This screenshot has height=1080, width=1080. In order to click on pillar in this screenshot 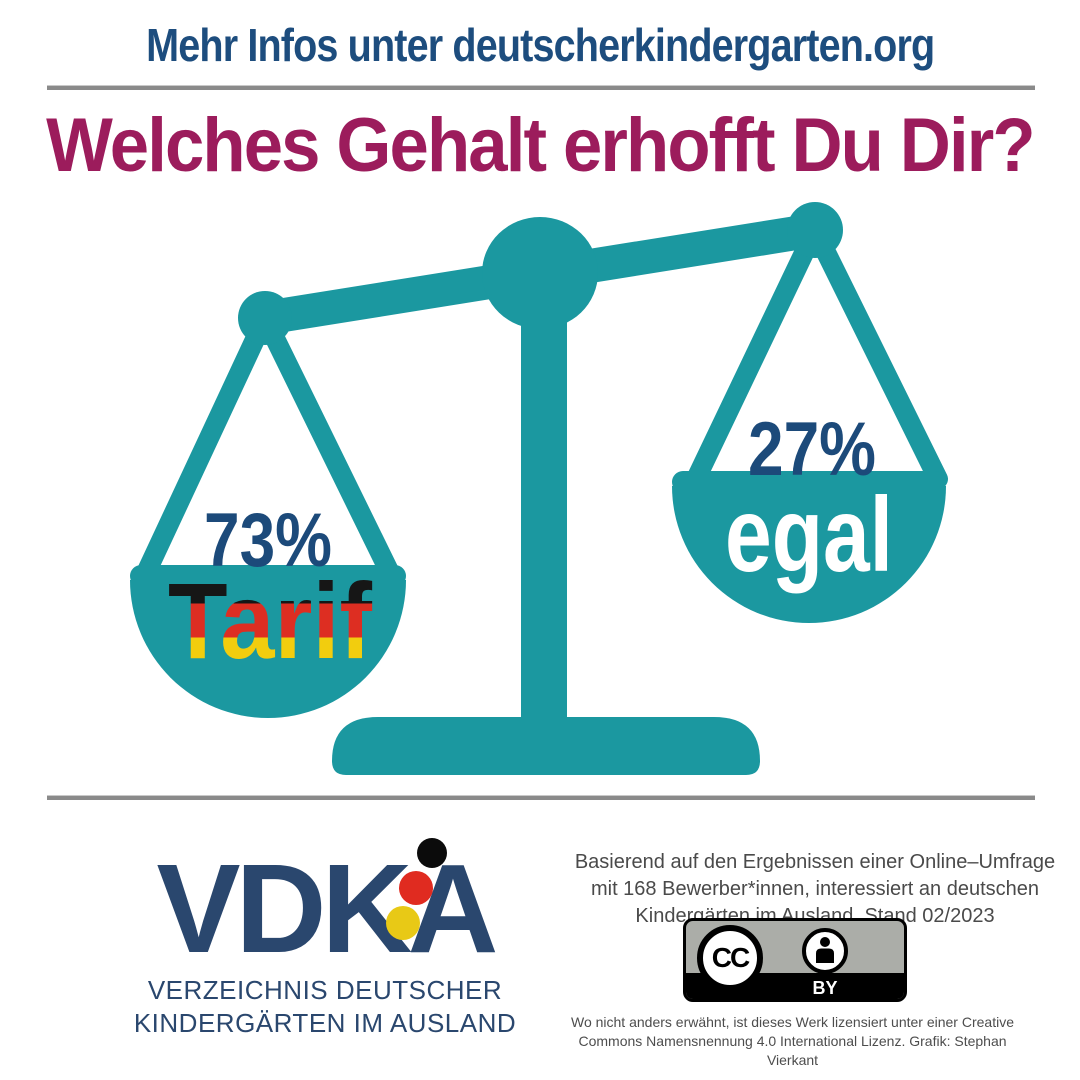, I will do `click(544, 497)`.